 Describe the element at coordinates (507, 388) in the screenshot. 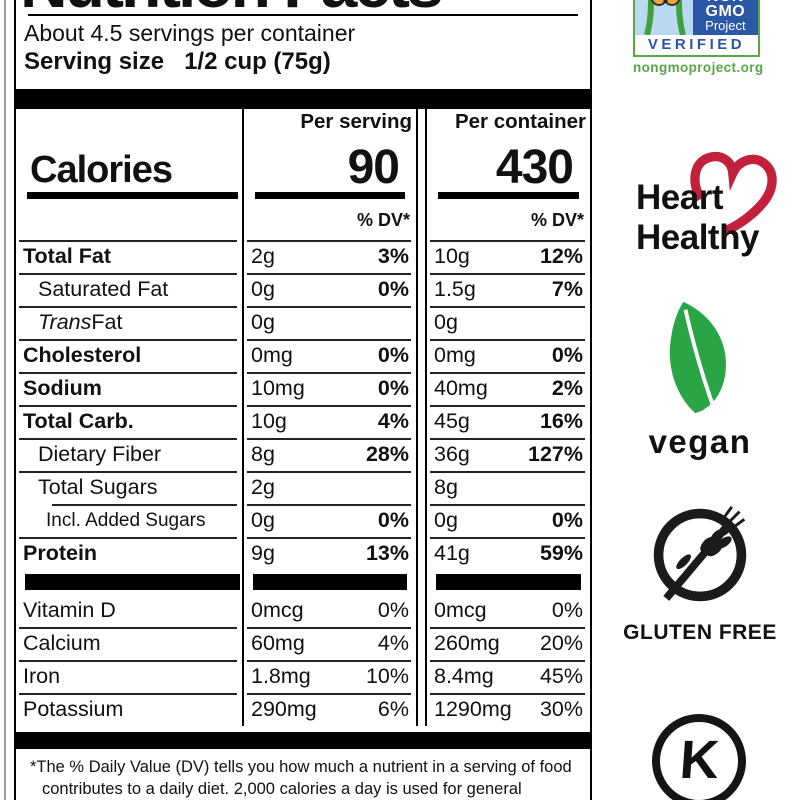

I see `per-container-cell: 40mg 2%` at that location.